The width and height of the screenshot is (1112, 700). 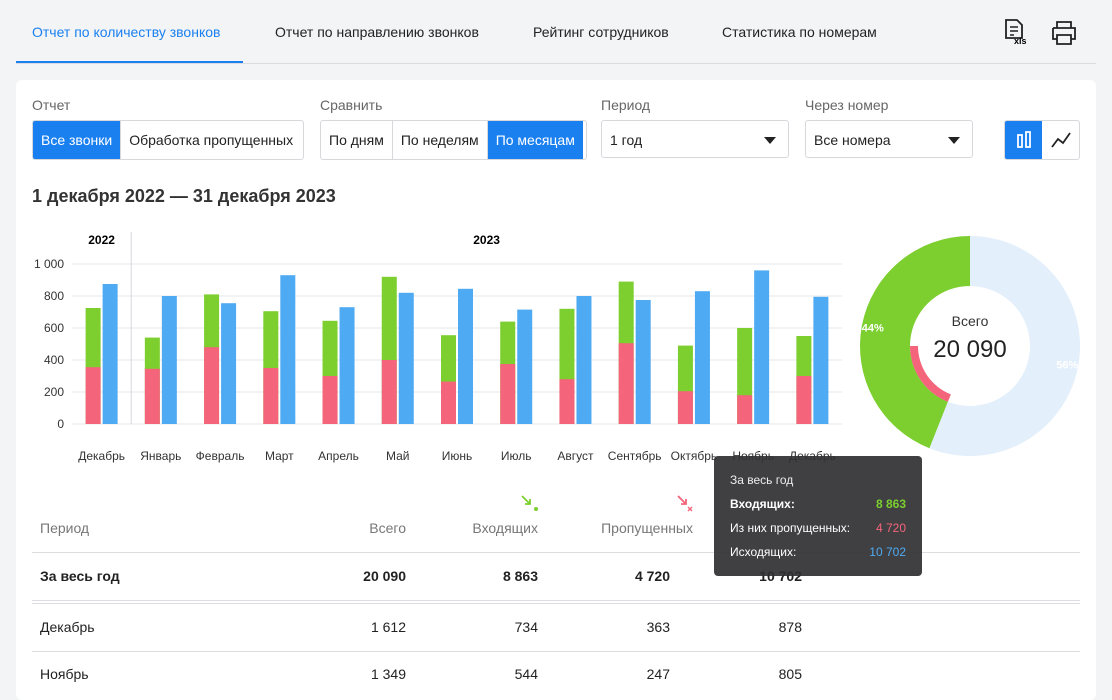 I want to click on tab-underline, so click(x=129, y=62).